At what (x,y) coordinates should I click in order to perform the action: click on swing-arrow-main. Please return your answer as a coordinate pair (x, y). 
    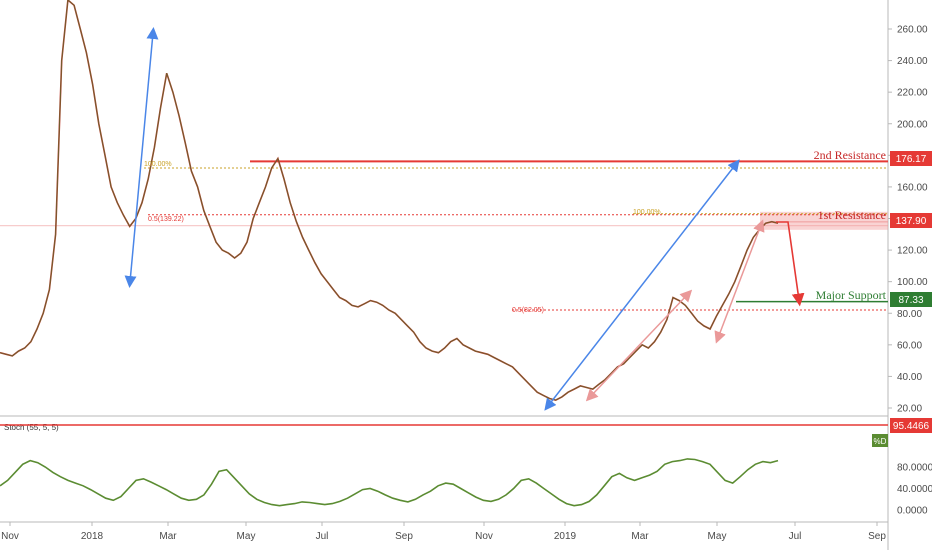
    Looking at the image, I should click on (642, 285).